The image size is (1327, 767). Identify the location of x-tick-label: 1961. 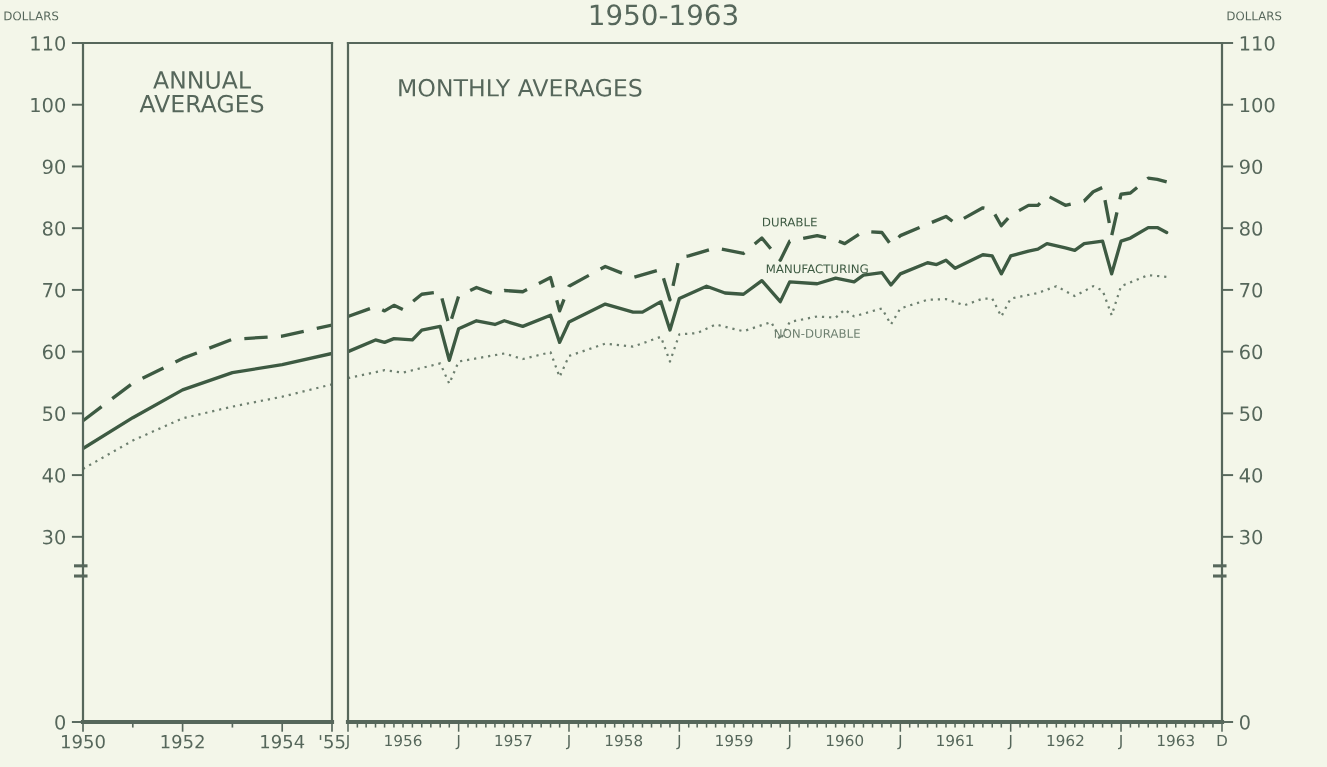
(955, 740).